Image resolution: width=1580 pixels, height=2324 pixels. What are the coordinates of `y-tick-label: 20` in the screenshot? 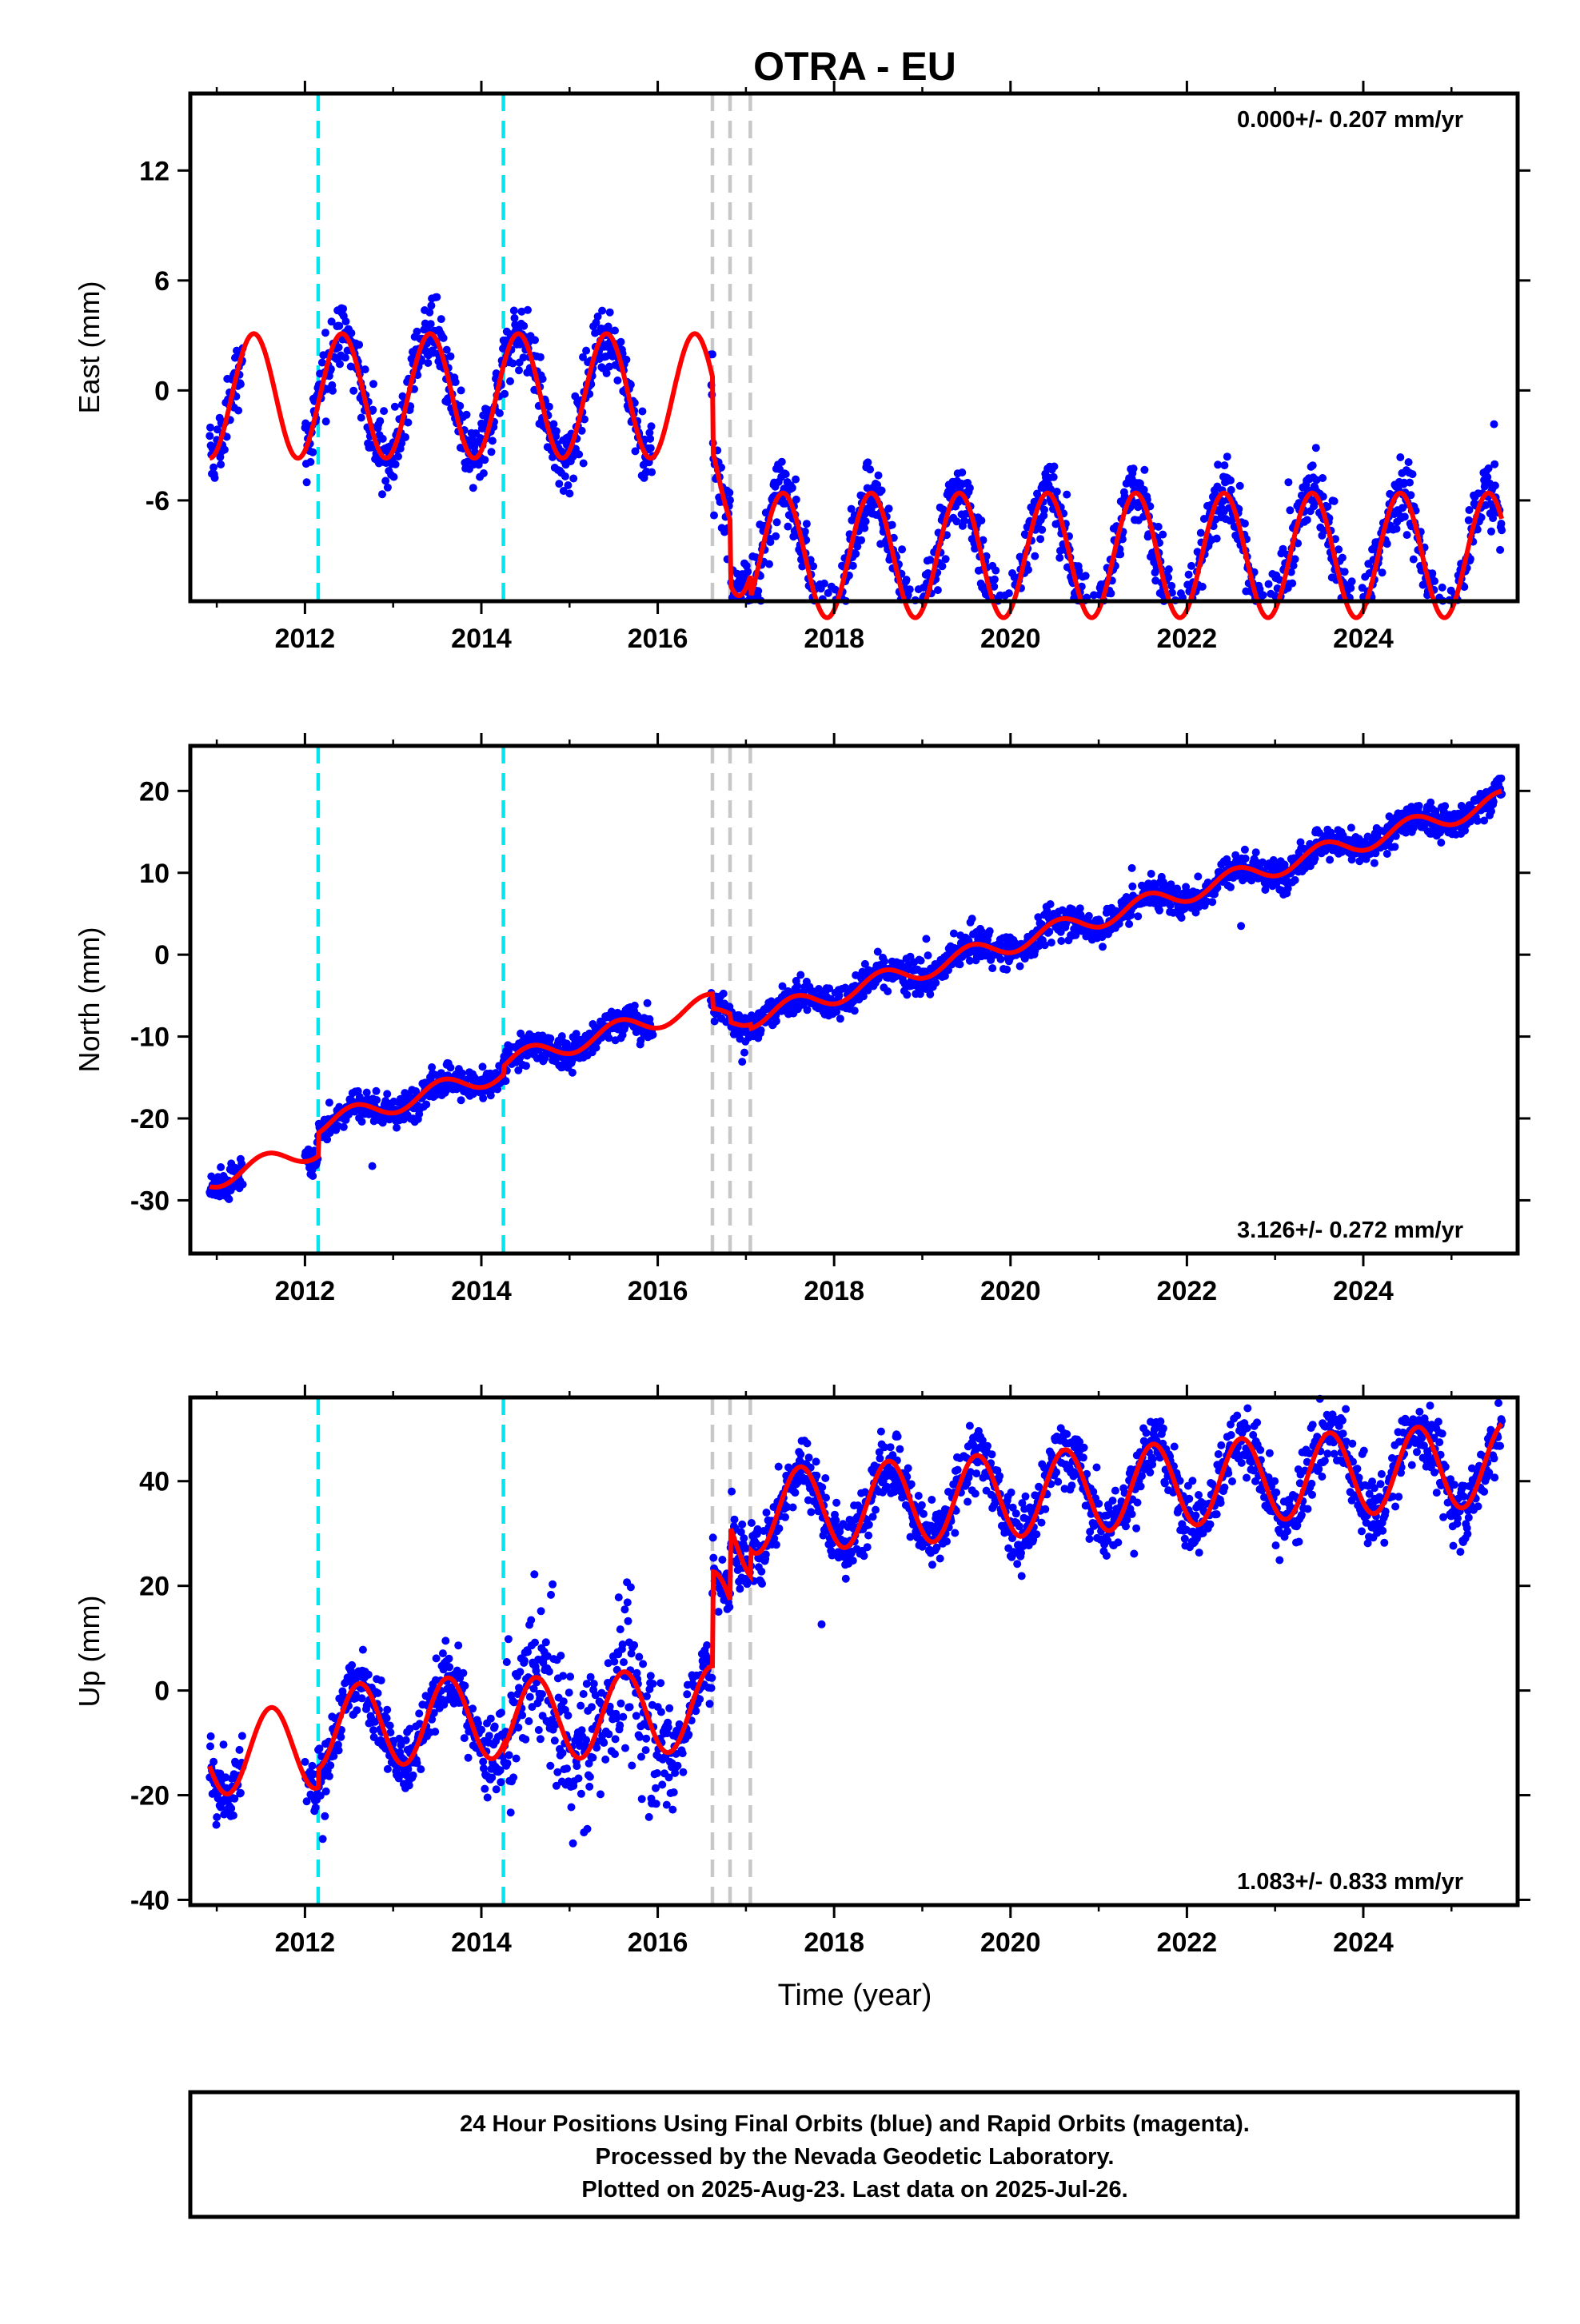 It's located at (154, 792).